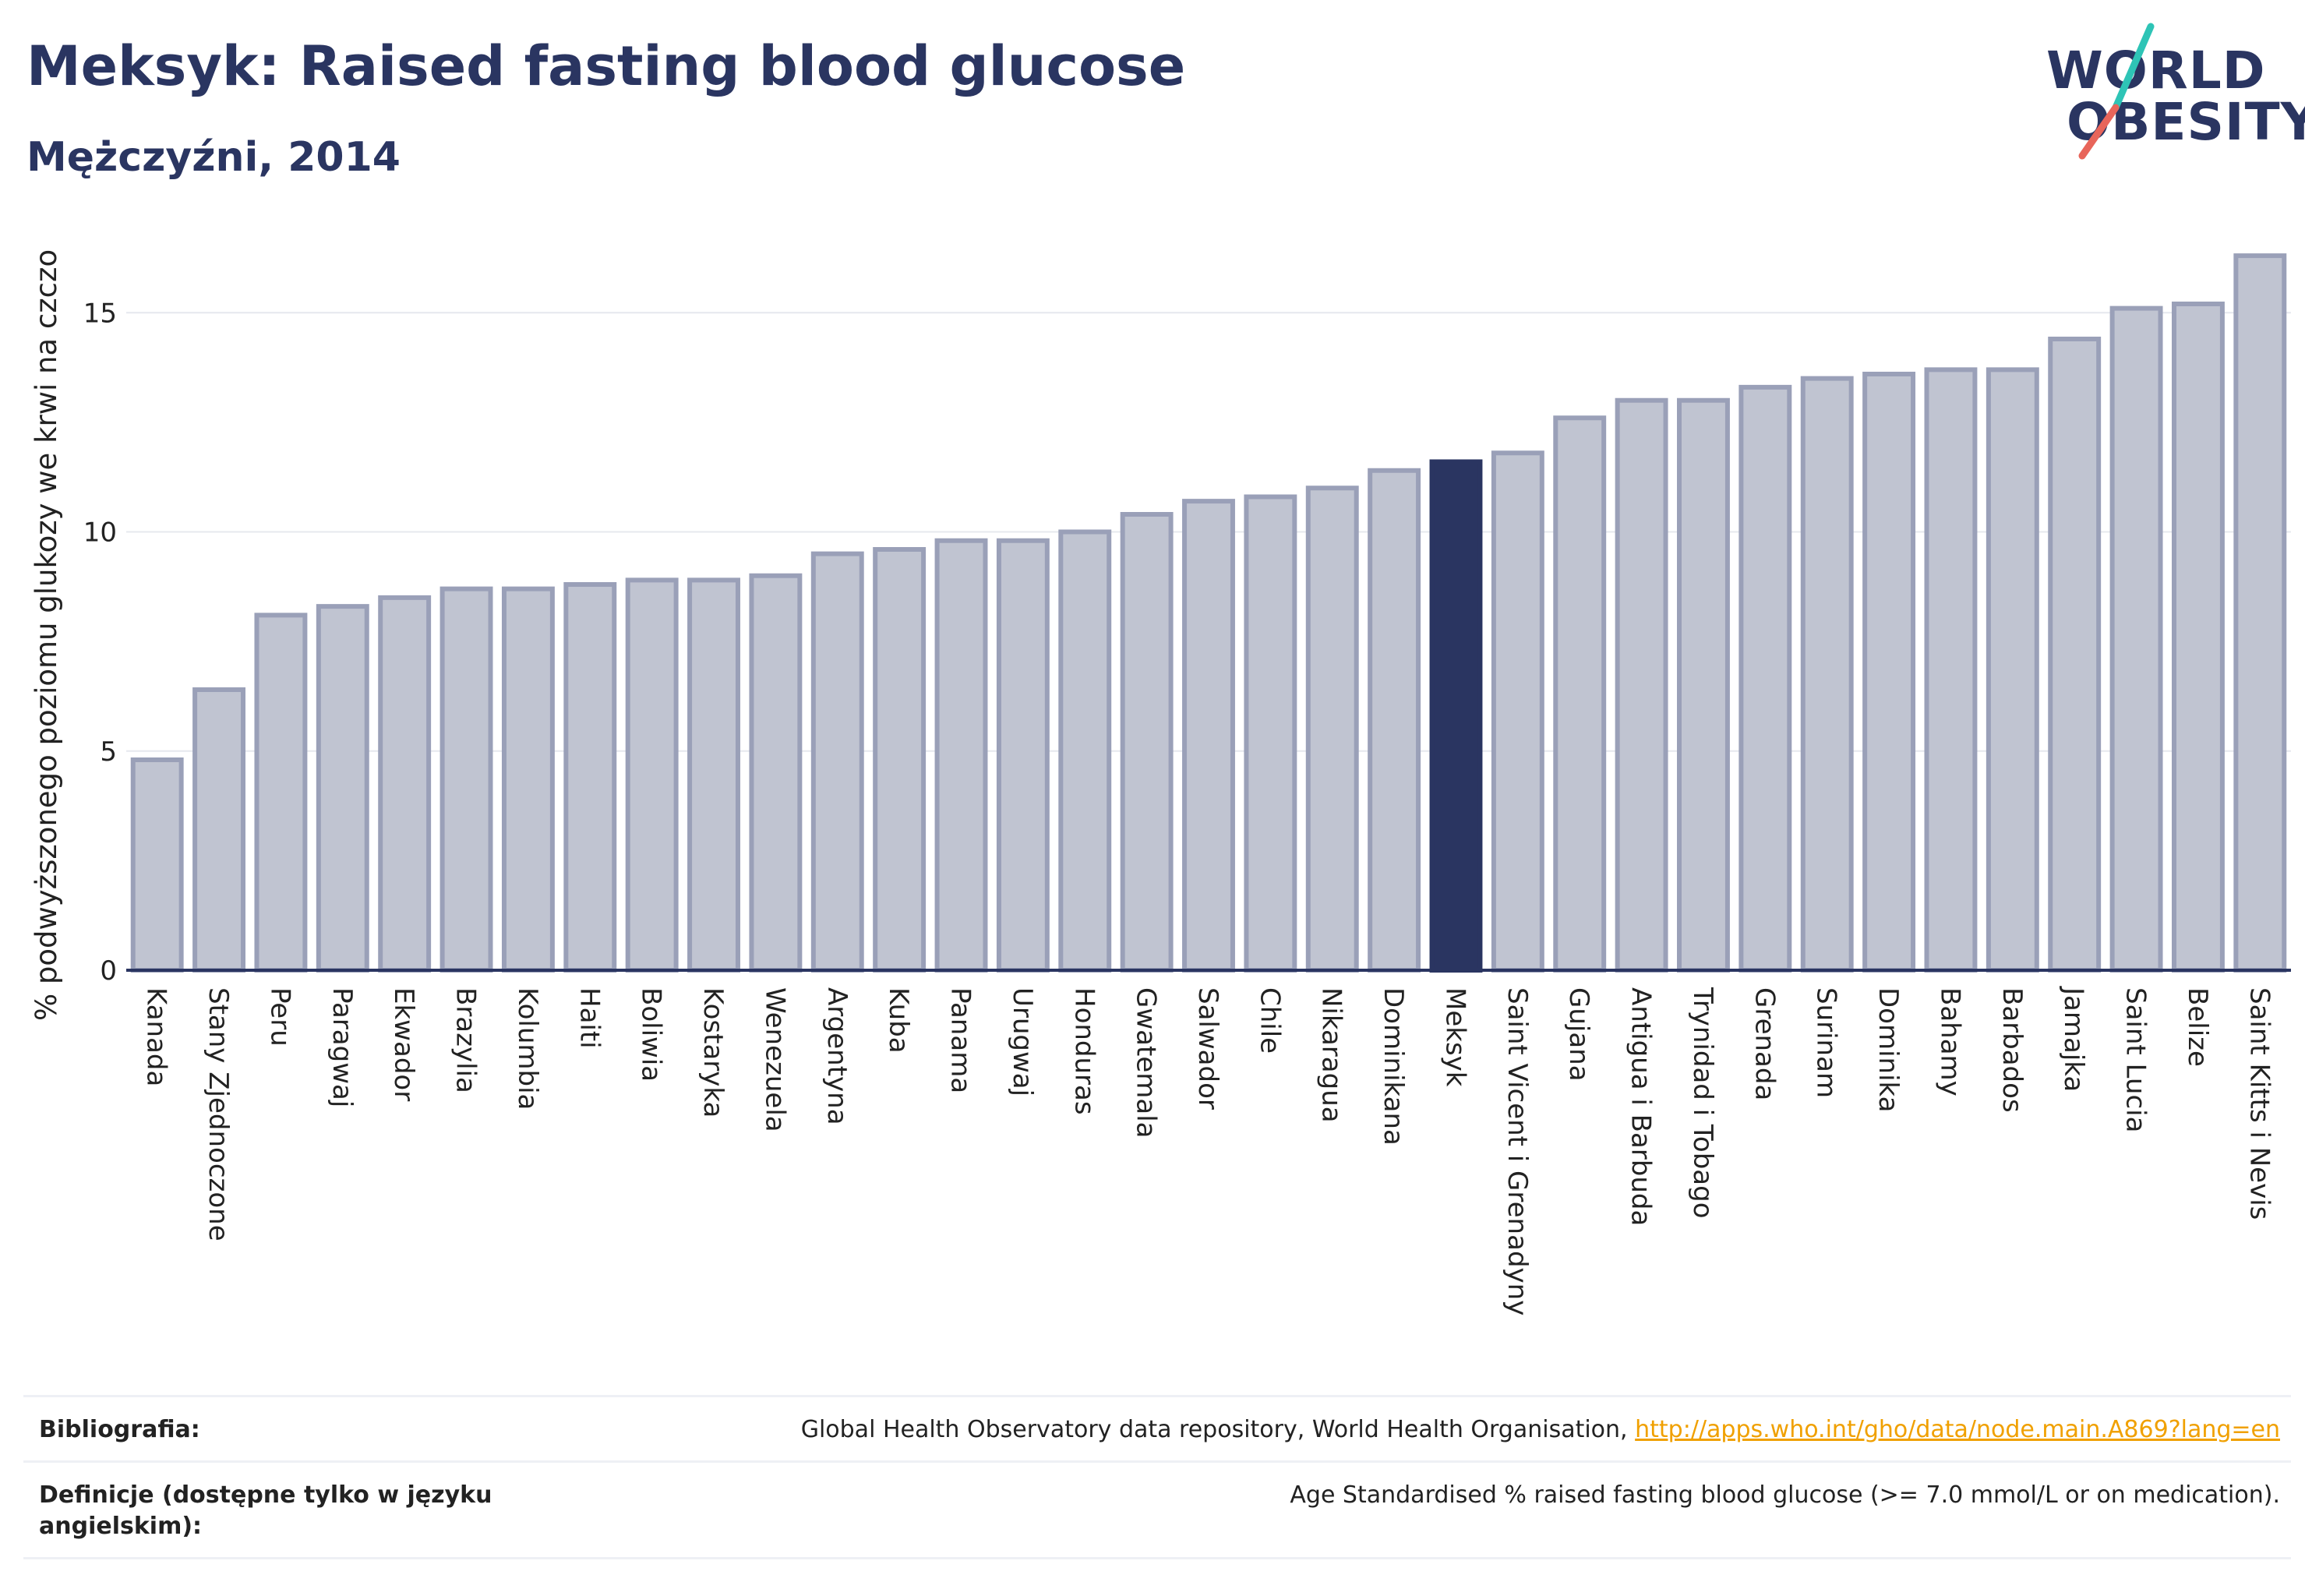  Describe the element at coordinates (900, 760) in the screenshot. I see `bar-kuba` at that location.